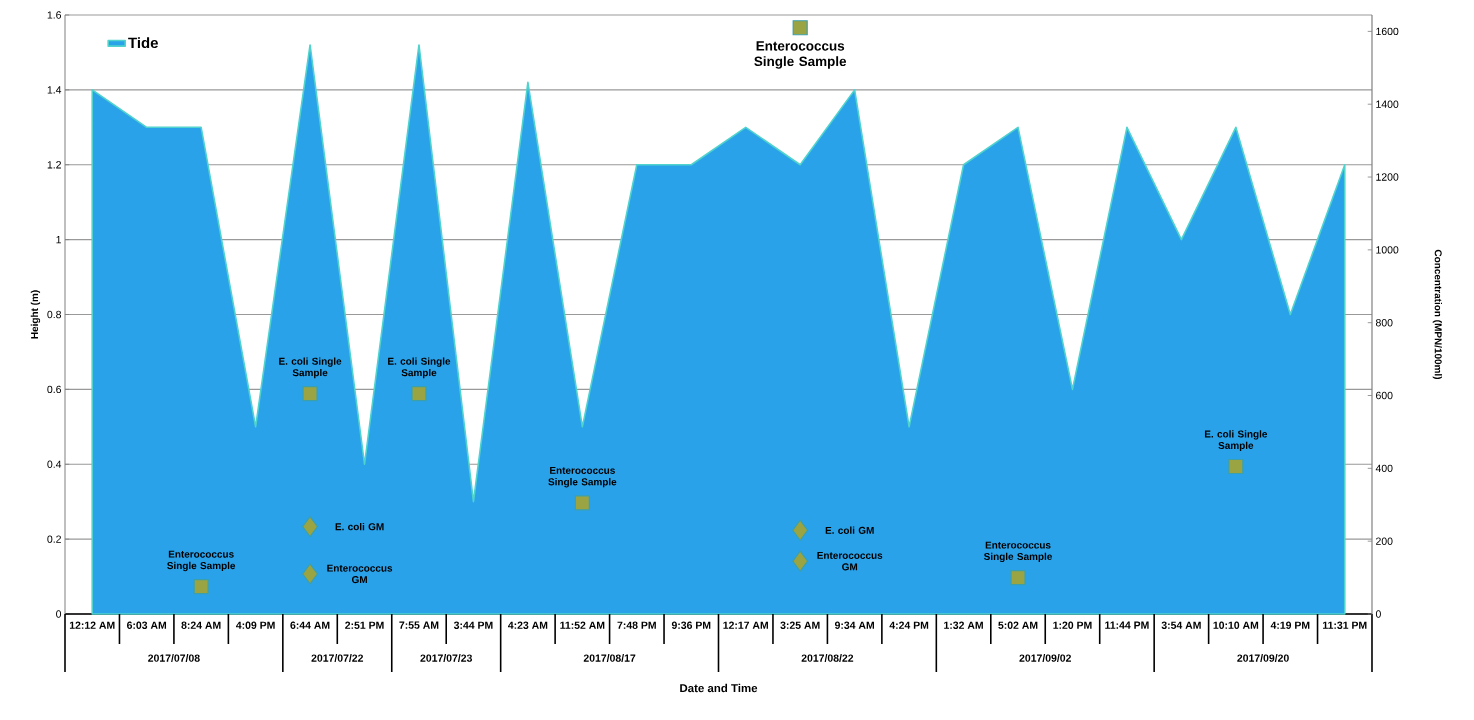 This screenshot has width=1474, height=720. What do you see at coordinates (1181, 625) in the screenshot?
I see `x-tick-label: 3:54 AM` at bounding box center [1181, 625].